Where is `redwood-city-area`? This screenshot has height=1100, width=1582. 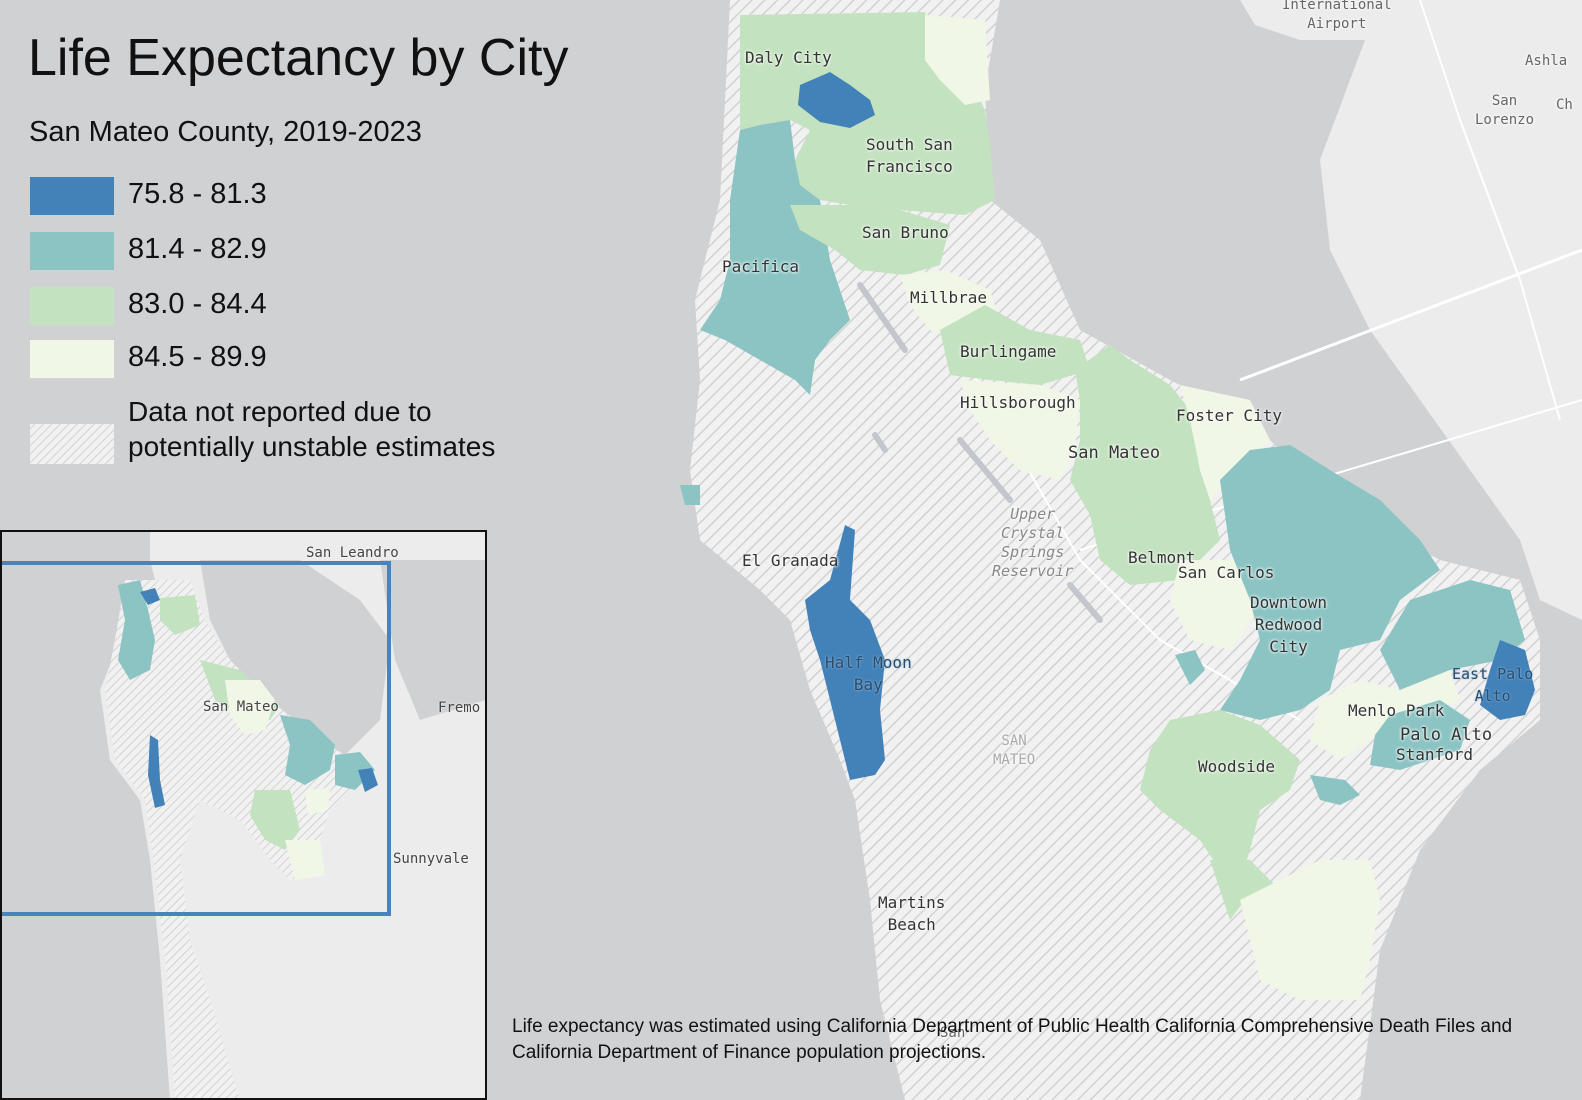
redwood-city-area is located at coordinates (1330, 582).